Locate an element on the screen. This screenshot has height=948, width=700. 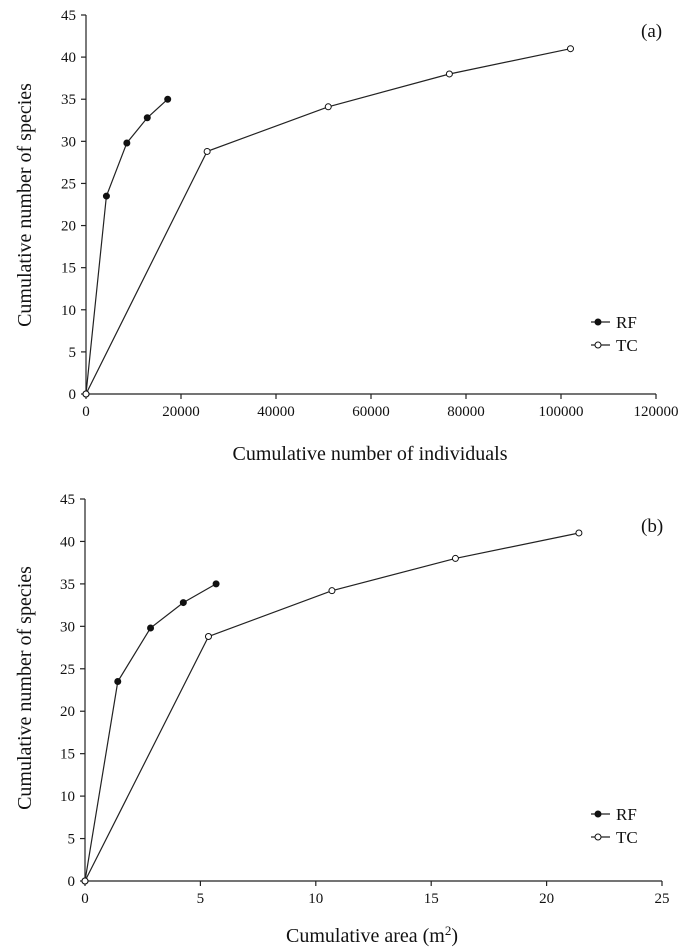
x-tick-label: 60000 is located at coordinates (371, 412).